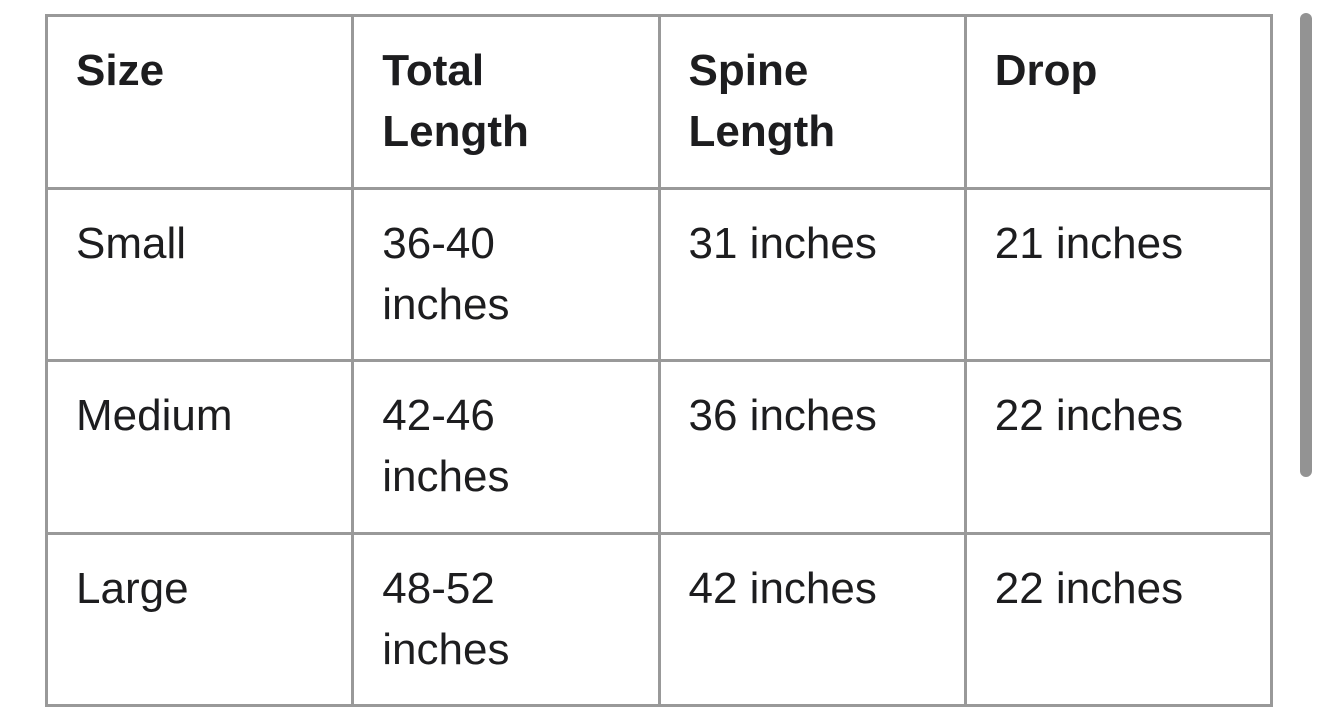 This screenshot has height=711, width=1320. What do you see at coordinates (812, 102) in the screenshot?
I see `column-header-spine-length: Spine Length` at bounding box center [812, 102].